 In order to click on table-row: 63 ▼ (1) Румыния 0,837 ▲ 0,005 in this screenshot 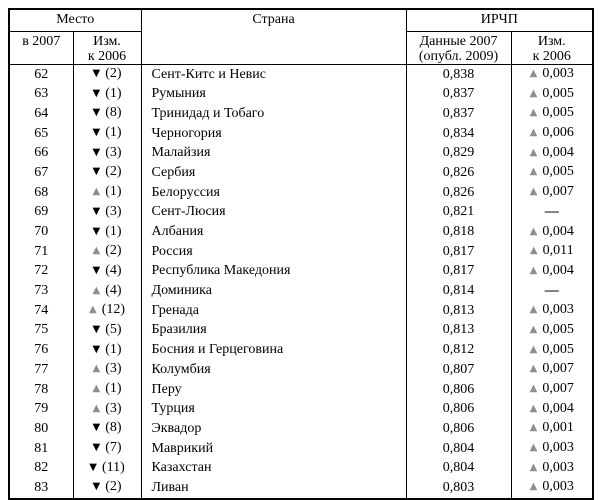, I will do `click(301, 94)`.